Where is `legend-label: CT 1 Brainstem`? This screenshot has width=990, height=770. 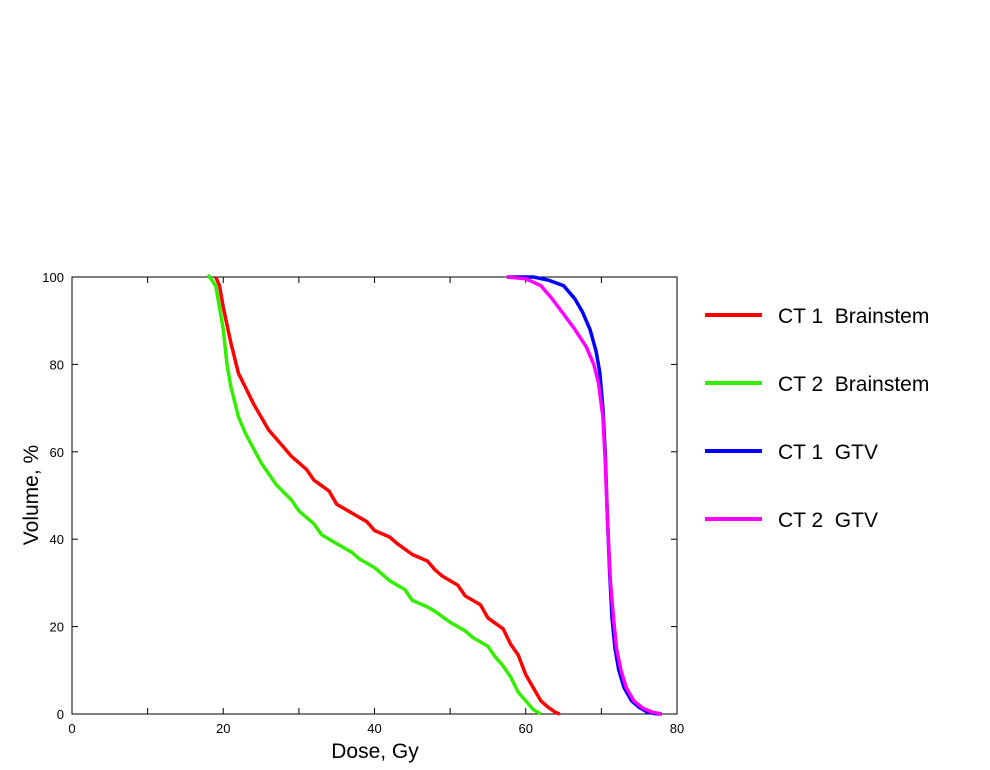
legend-label: CT 1 Brainstem is located at coordinates (853, 316).